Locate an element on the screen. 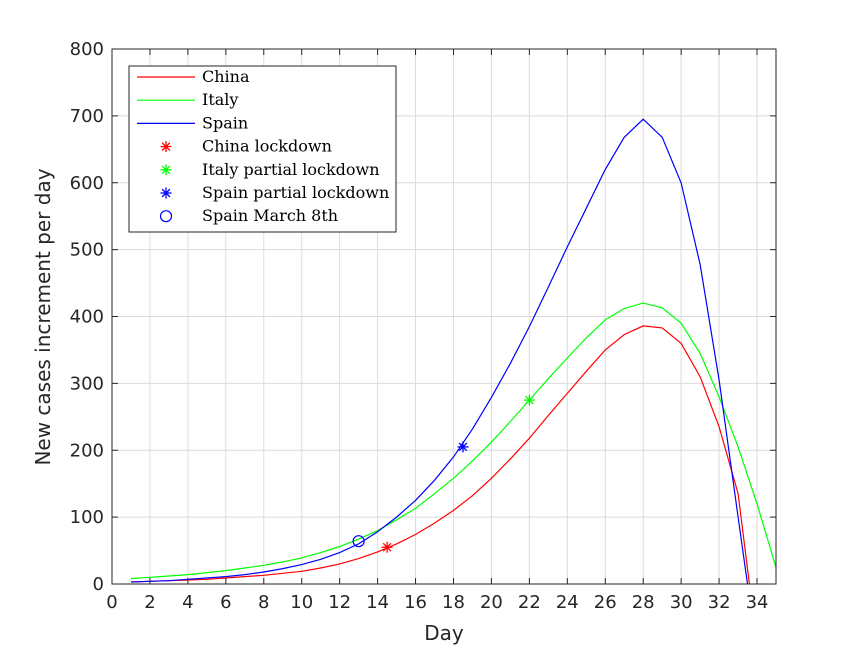 This screenshot has width=859, height=656. marker-spain-partial-lockdown is located at coordinates (463, 447).